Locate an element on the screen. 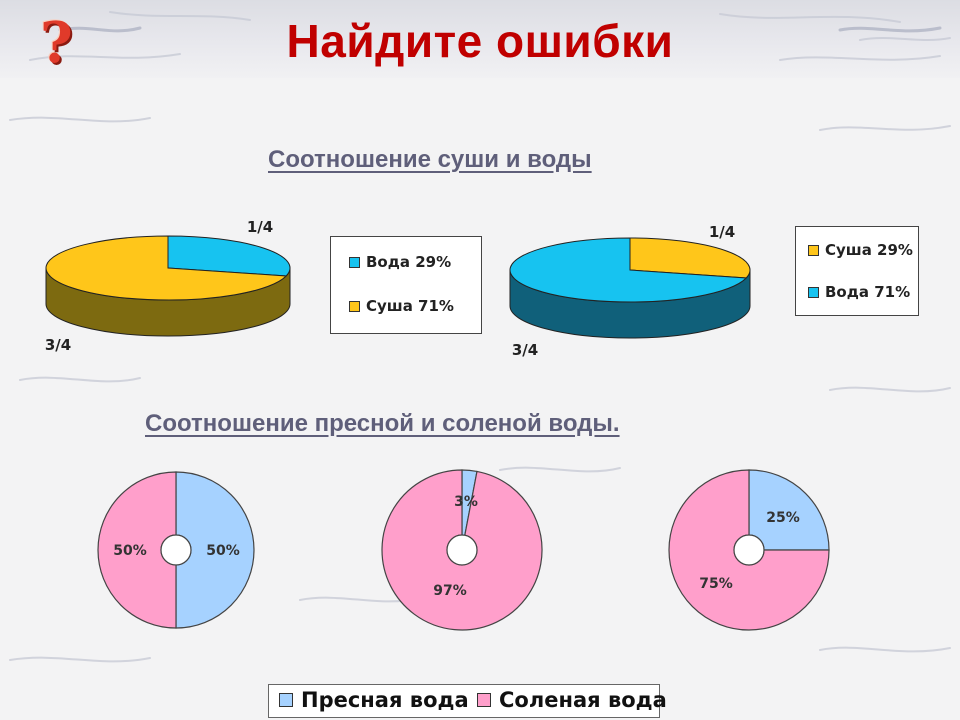  legend-label: Суша 29% is located at coordinates (869, 250).